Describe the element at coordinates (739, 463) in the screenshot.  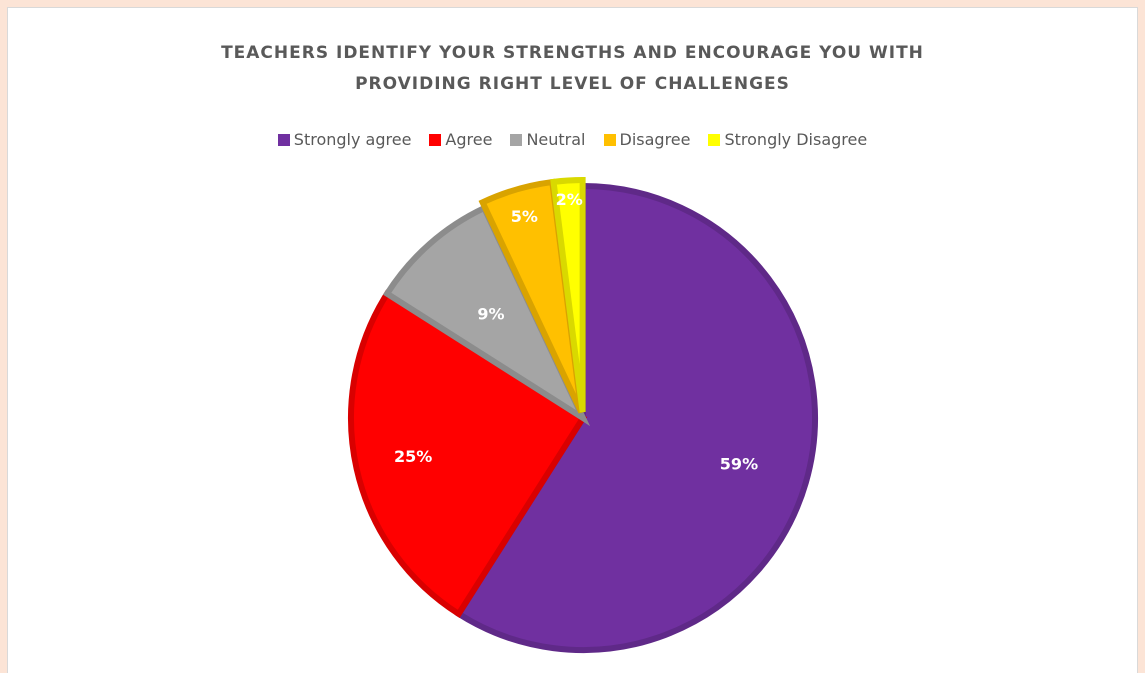
I see `data-label-strongly-agree: 59%` at that location.